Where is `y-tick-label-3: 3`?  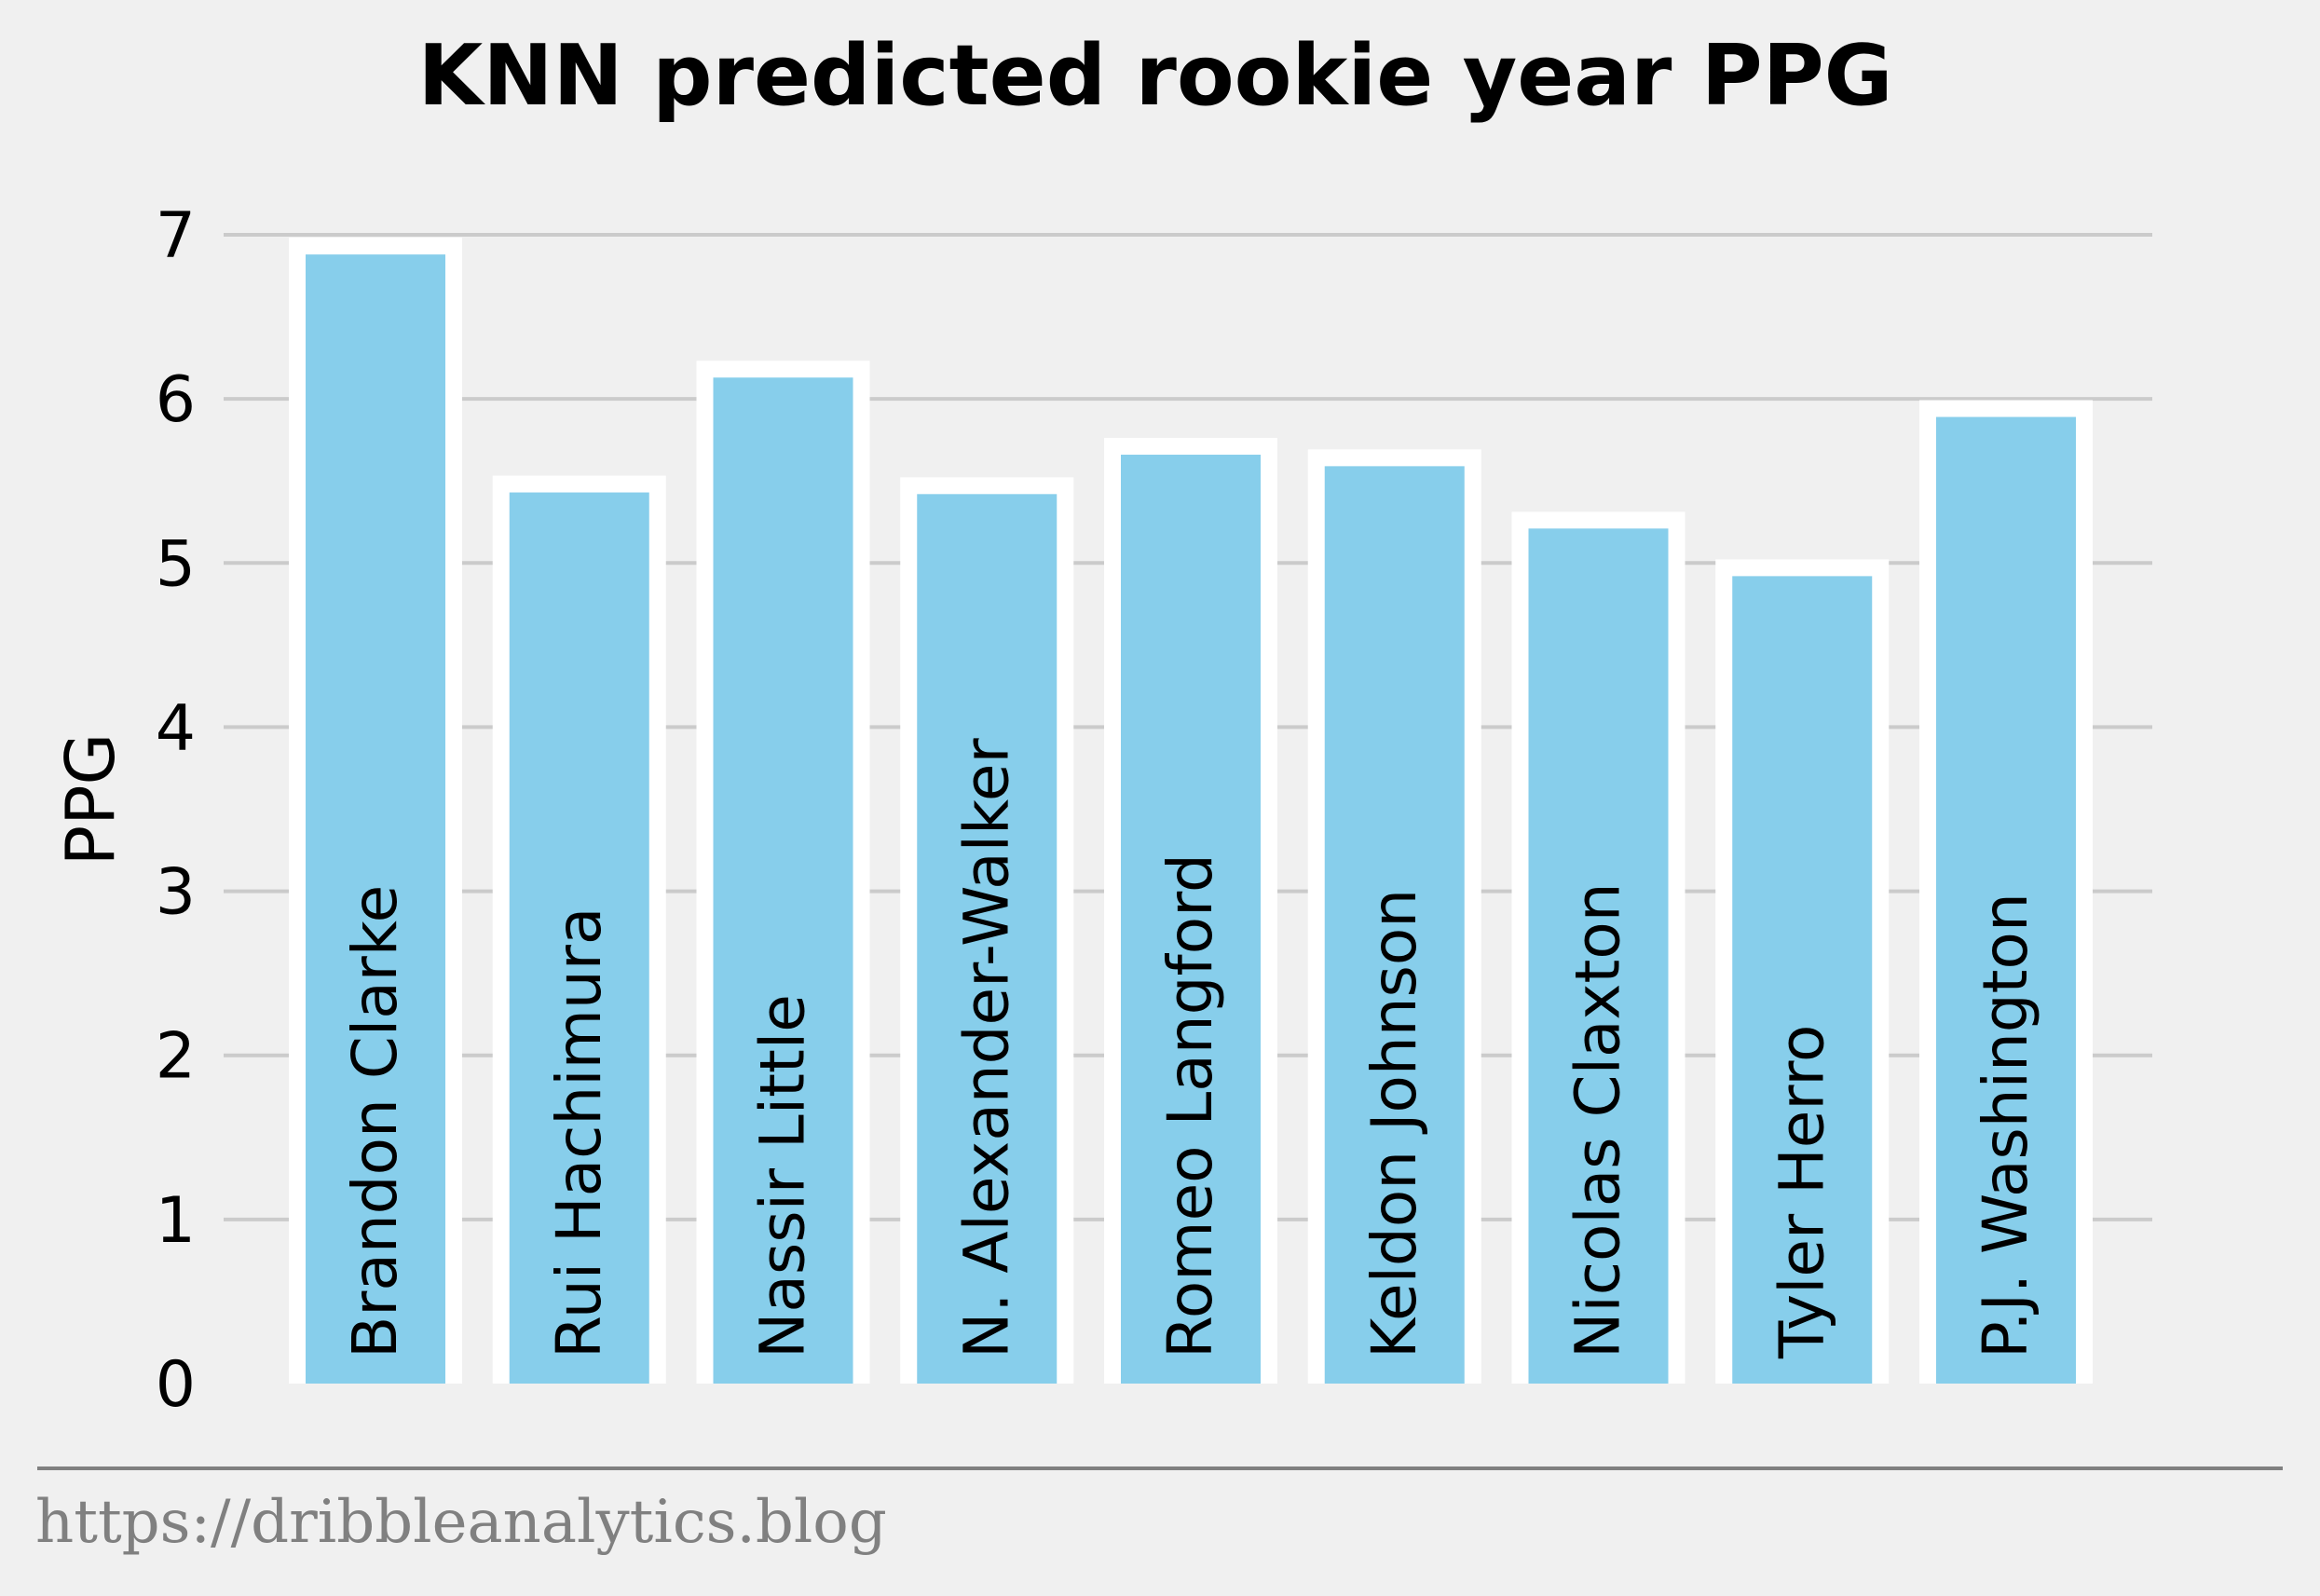 y-tick-label-3: 3 is located at coordinates (176, 893).